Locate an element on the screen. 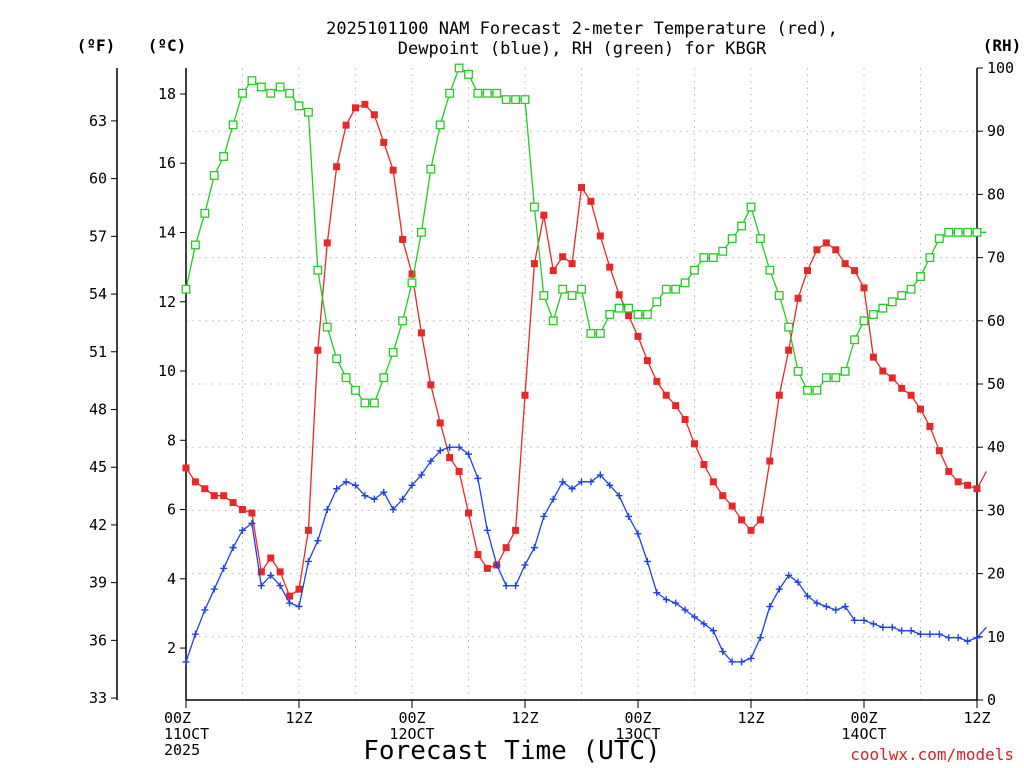  time-tick-label: 14OCT is located at coordinates (863, 734).